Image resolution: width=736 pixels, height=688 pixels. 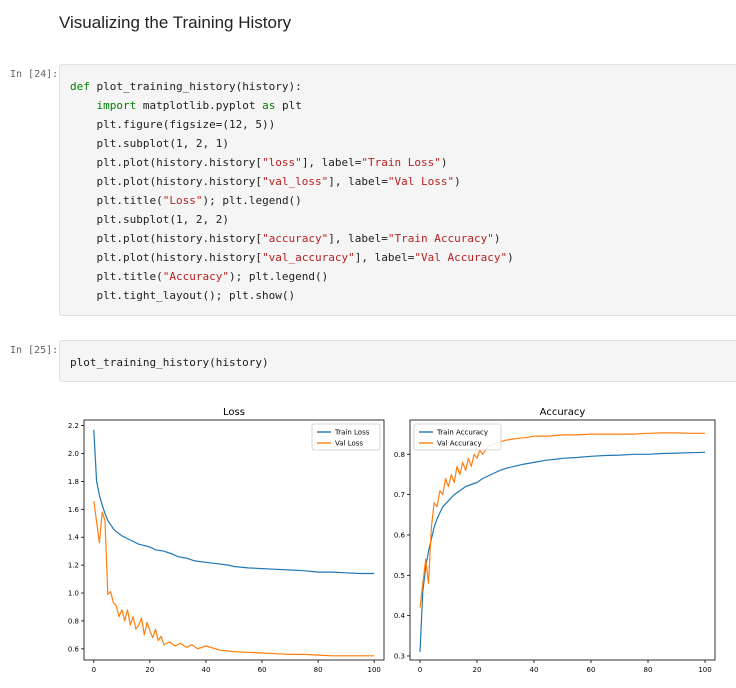 What do you see at coordinates (73, 454) in the screenshot?
I see `y-tick-label: 2.0` at bounding box center [73, 454].